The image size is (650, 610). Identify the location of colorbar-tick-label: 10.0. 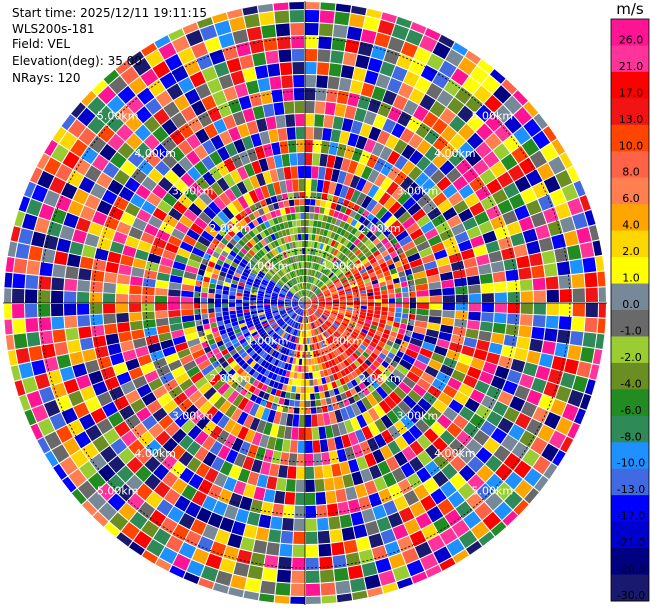
(631, 145).